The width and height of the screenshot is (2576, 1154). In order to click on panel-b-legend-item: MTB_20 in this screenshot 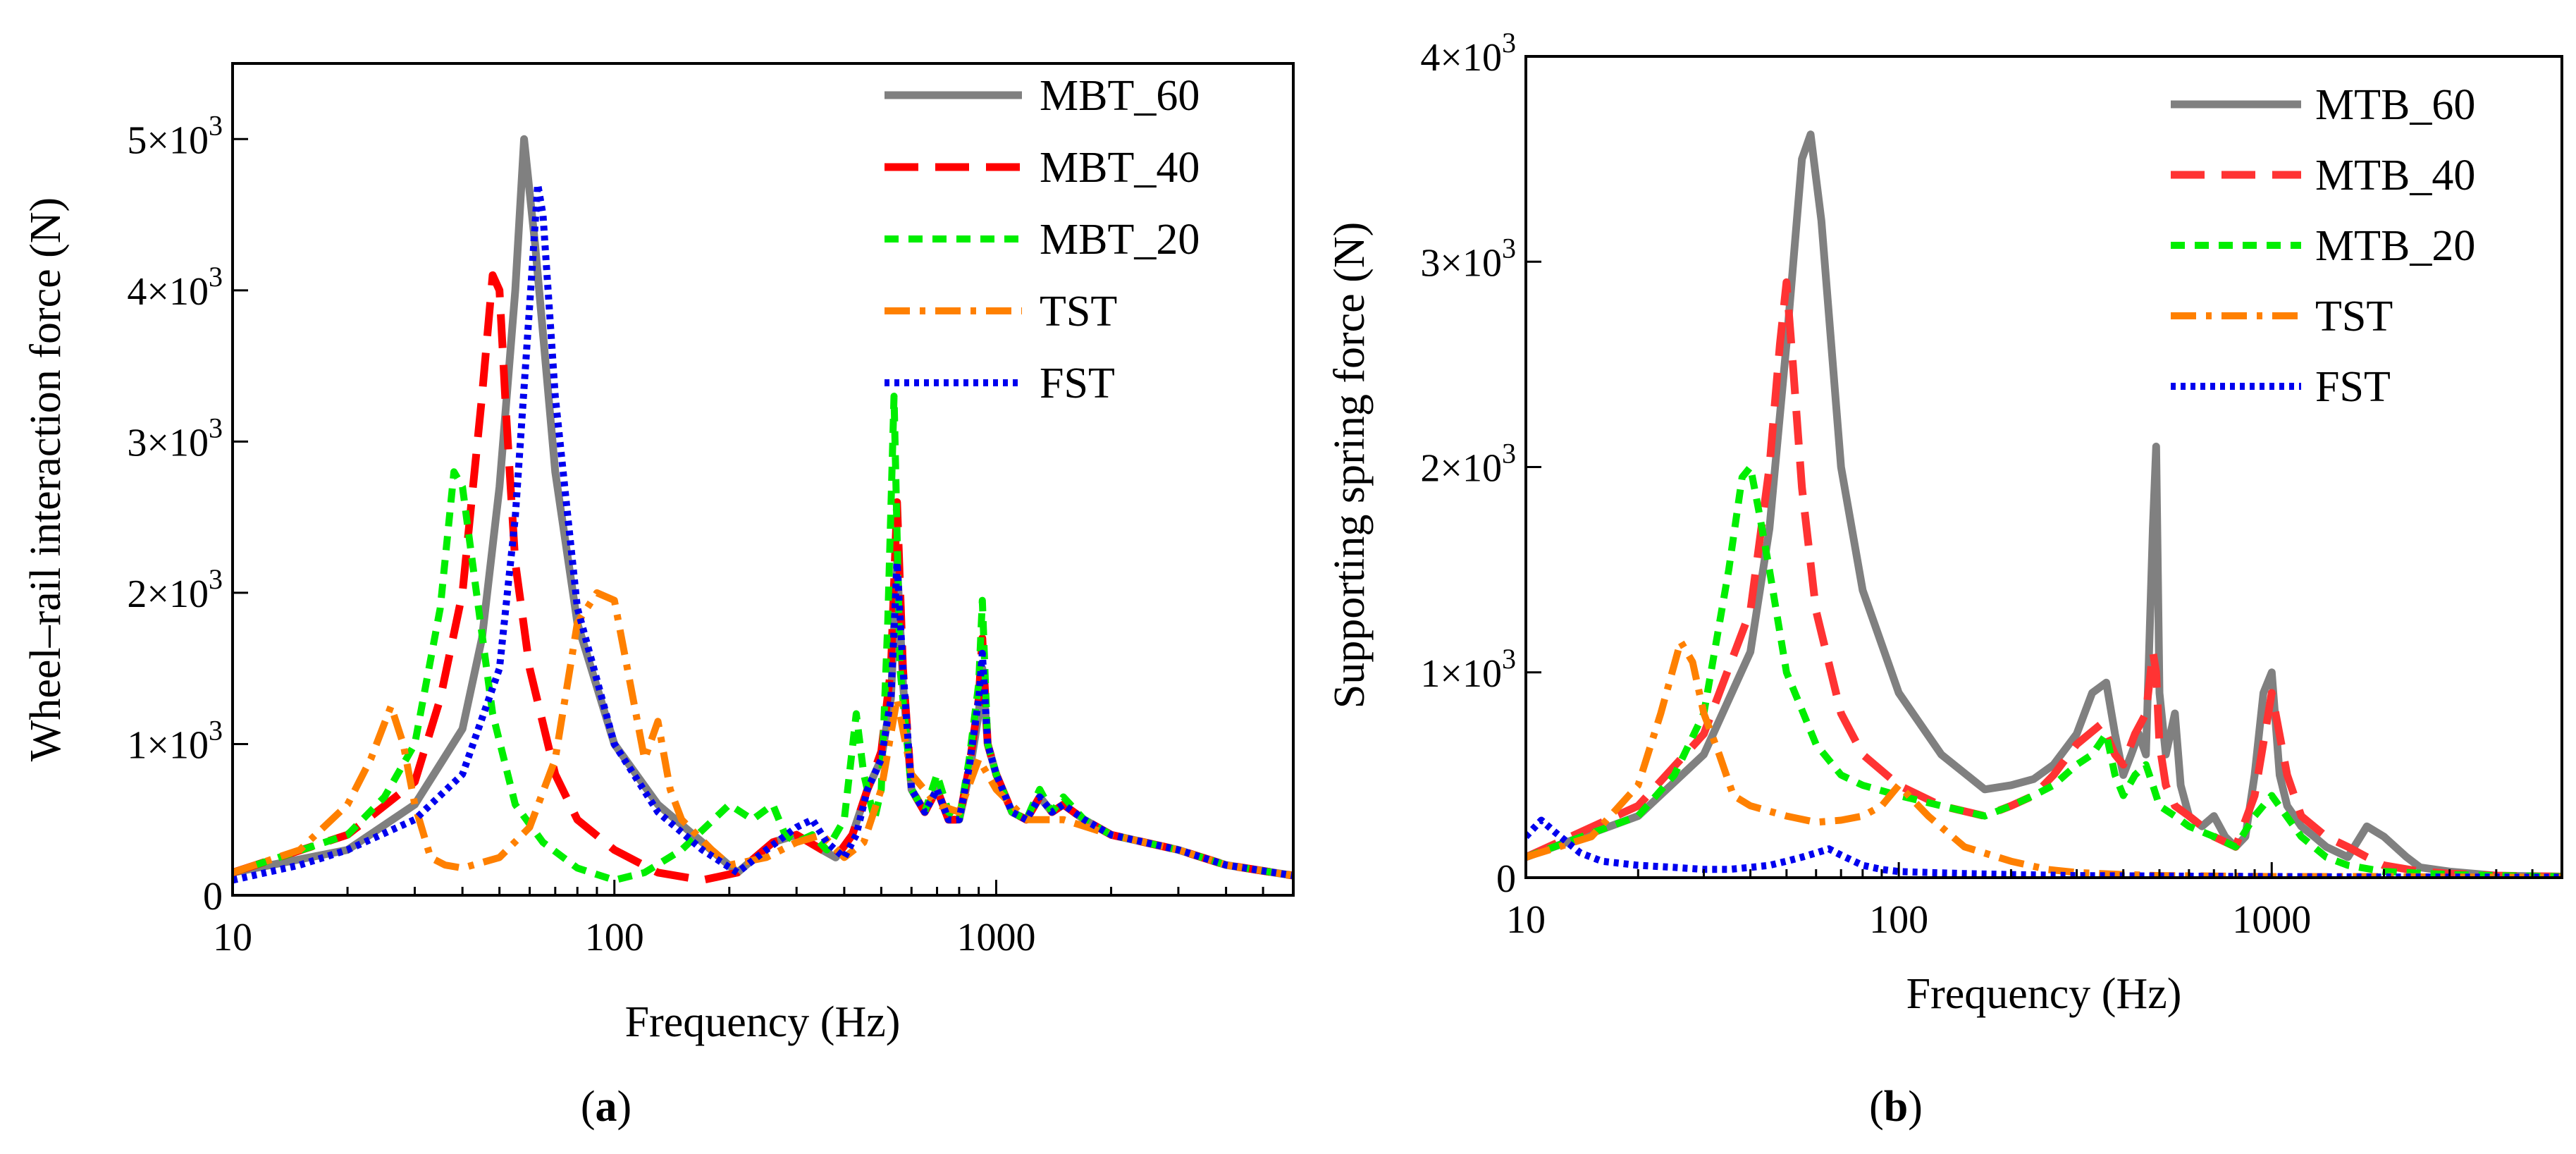, I will do `click(2323, 246)`.